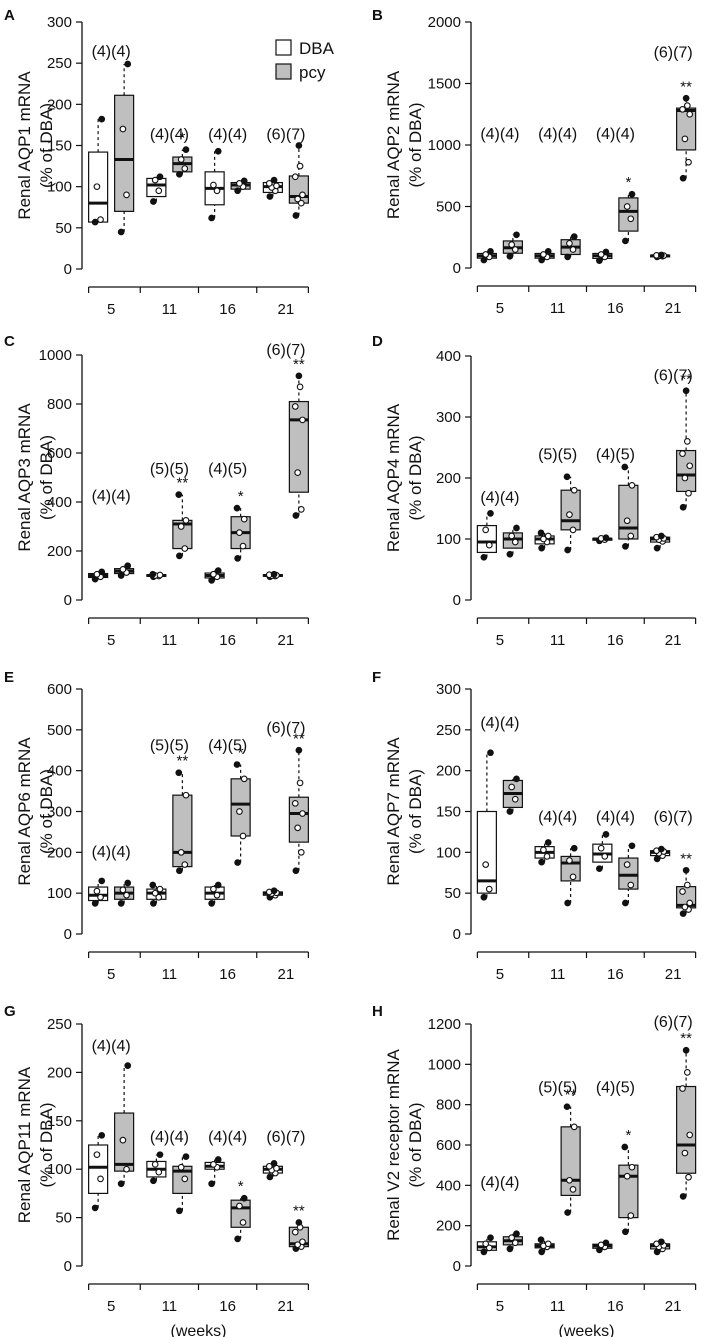  I want to click on y-tick-label: 250, so click(59, 1024).